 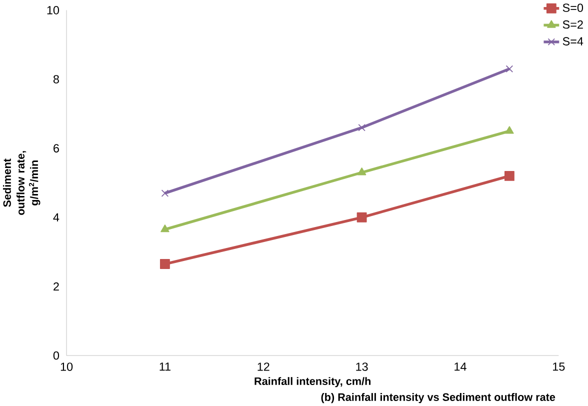 What do you see at coordinates (264, 366) in the screenshot?
I see `x-tick-label: 12` at bounding box center [264, 366].